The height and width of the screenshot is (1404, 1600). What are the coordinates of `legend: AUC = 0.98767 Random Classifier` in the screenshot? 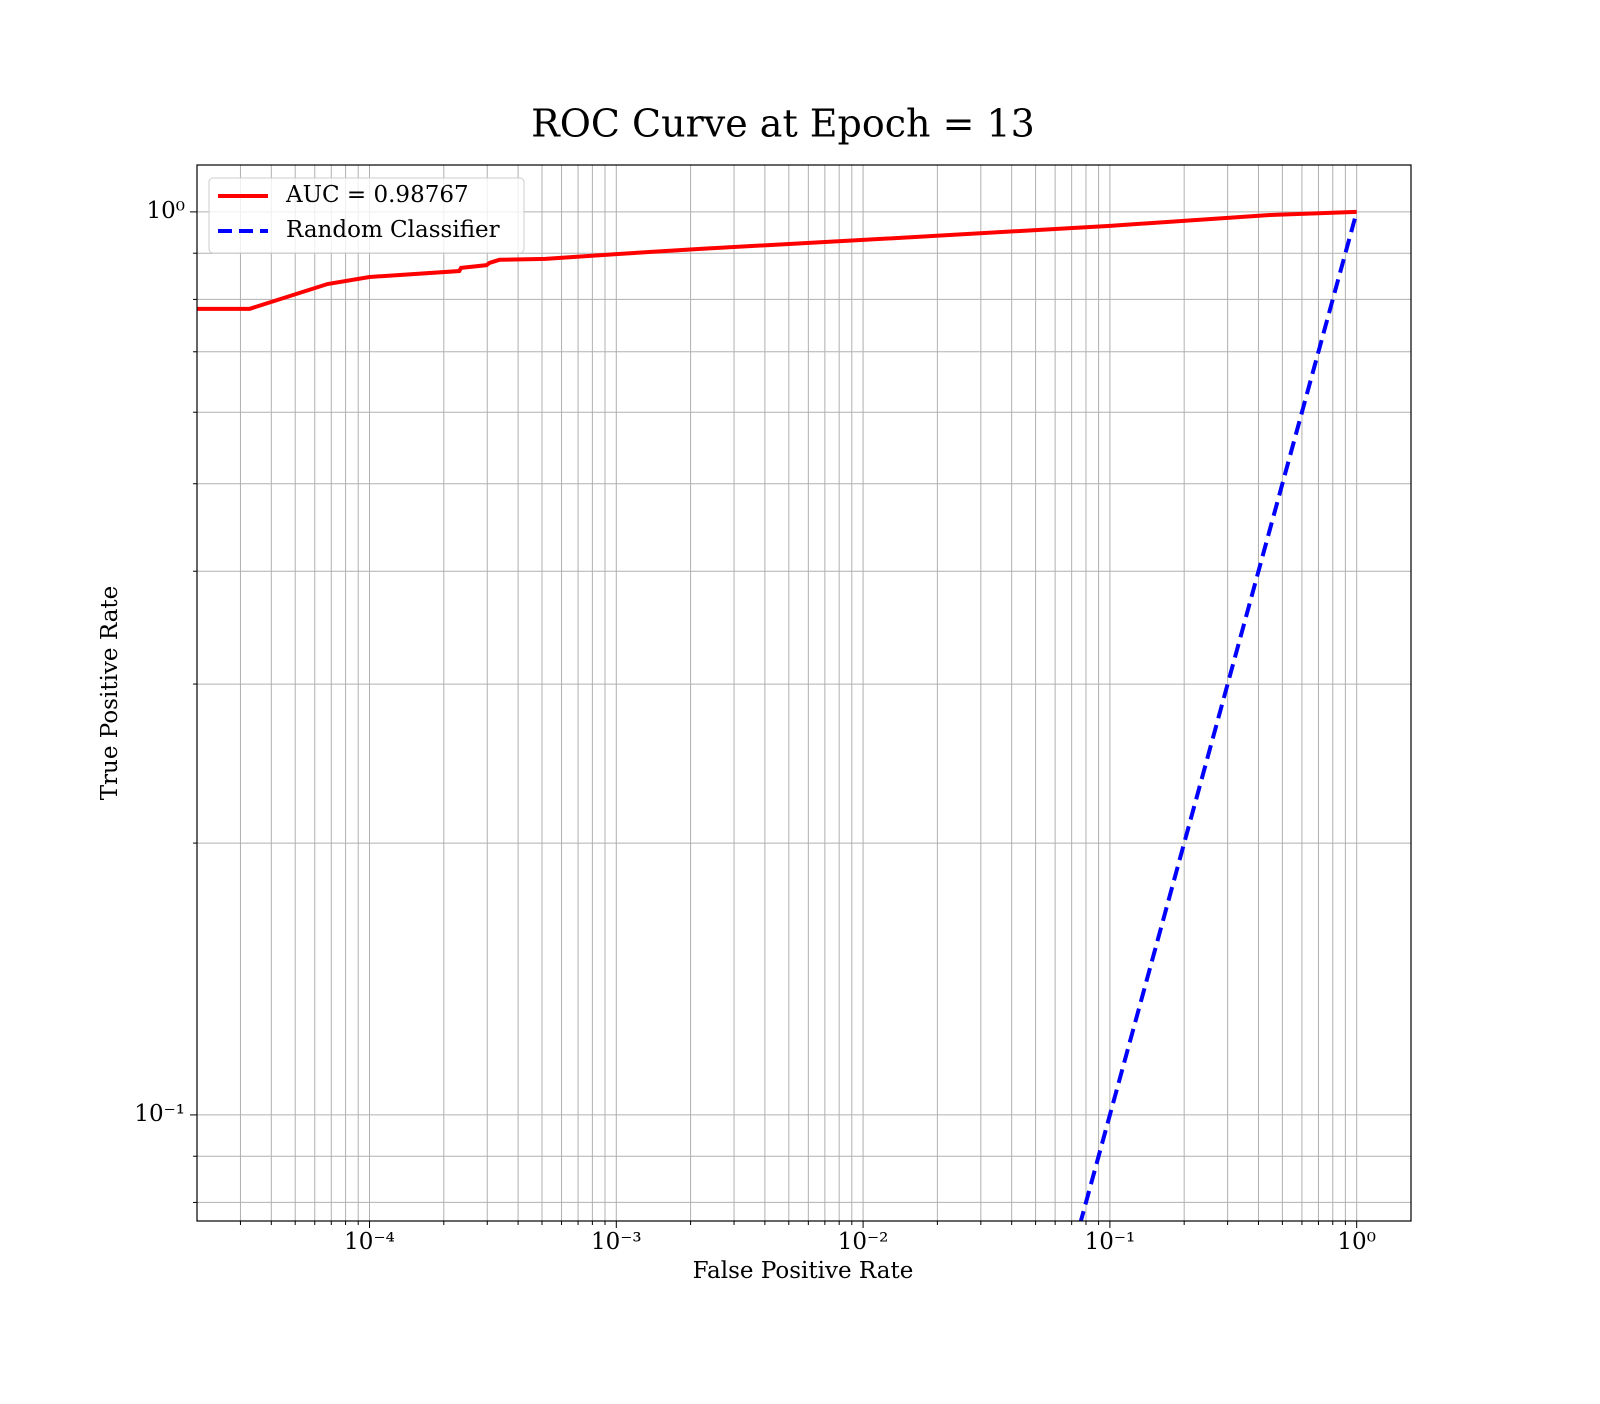 It's located at (366, 215).